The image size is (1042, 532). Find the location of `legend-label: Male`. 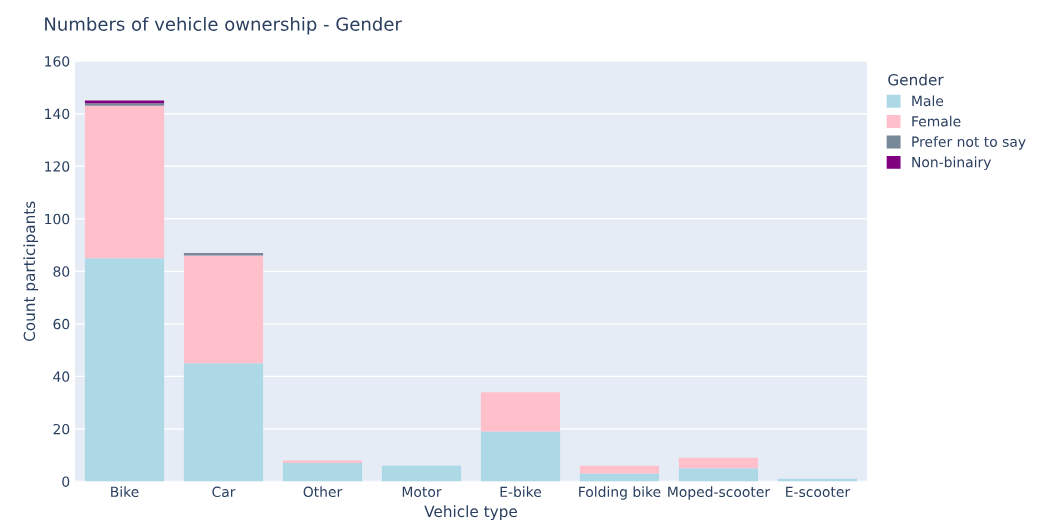

legend-label: Male is located at coordinates (928, 101).